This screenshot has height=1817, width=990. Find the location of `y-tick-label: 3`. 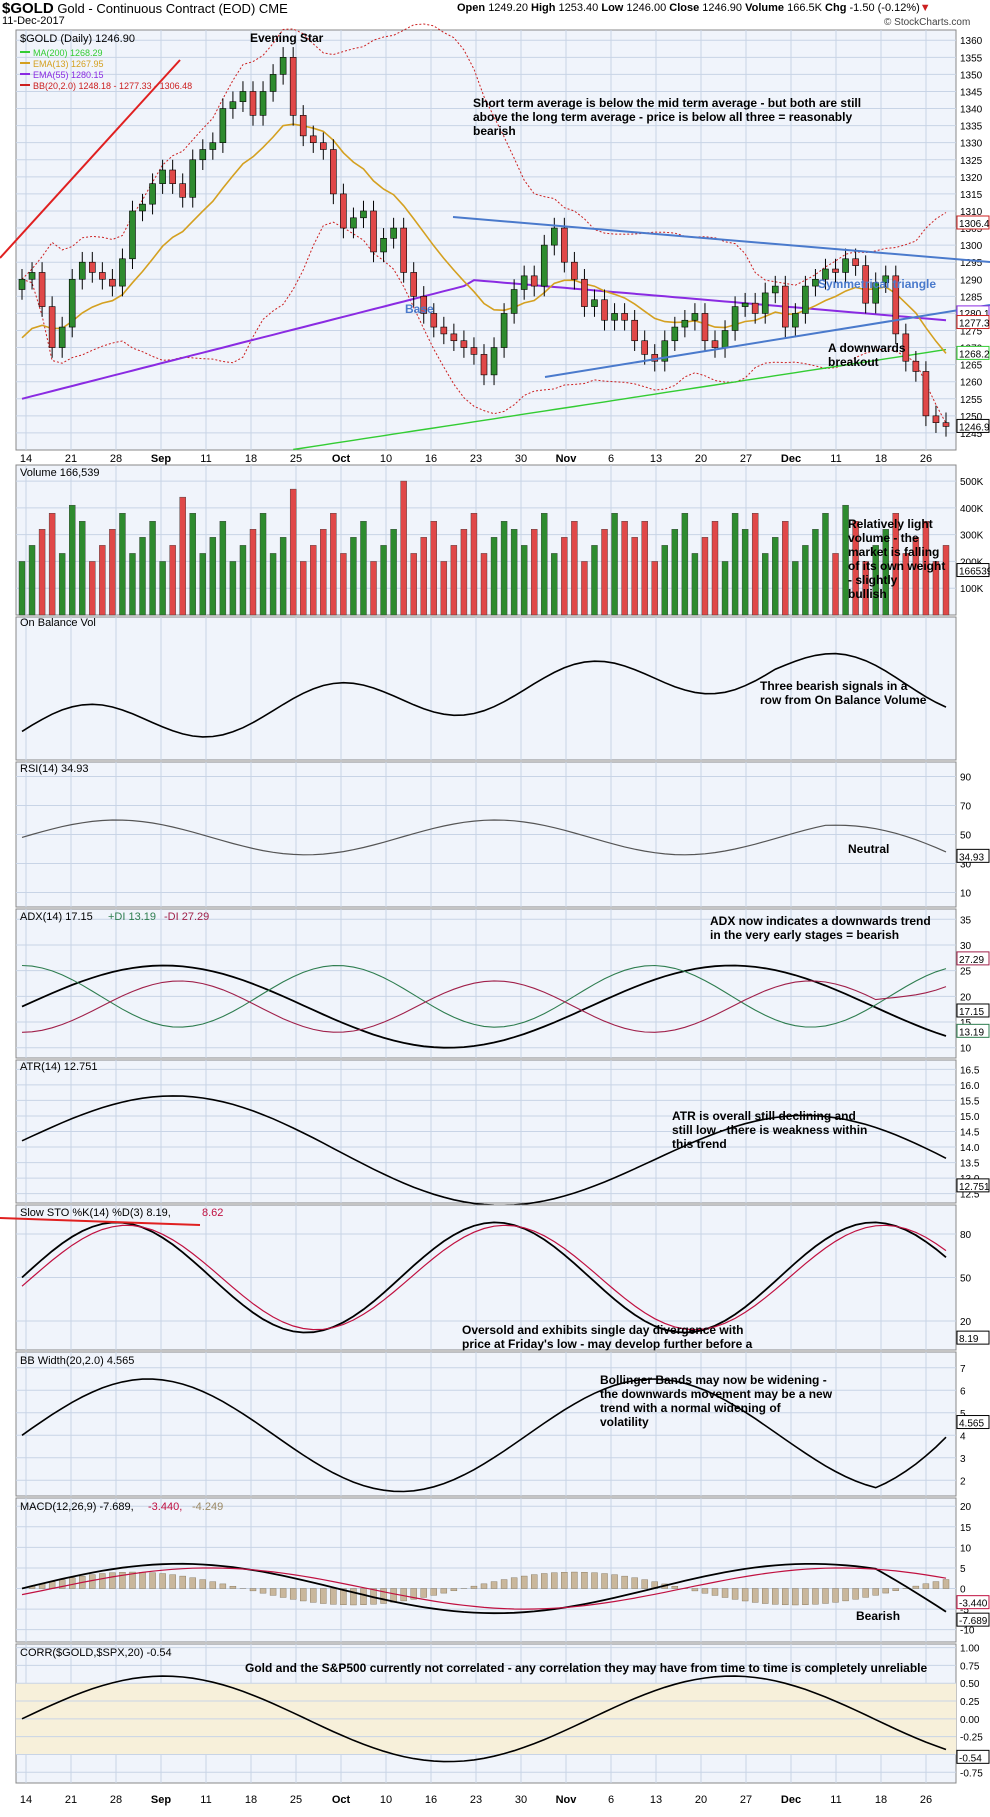

y-tick-label: 3 is located at coordinates (963, 1459).